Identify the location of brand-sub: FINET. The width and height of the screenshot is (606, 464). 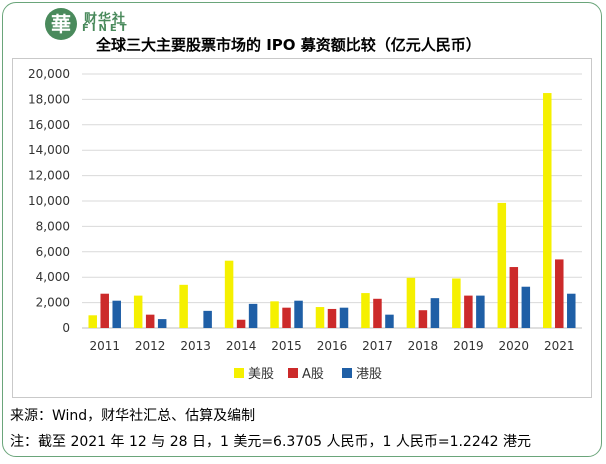
(106, 28).